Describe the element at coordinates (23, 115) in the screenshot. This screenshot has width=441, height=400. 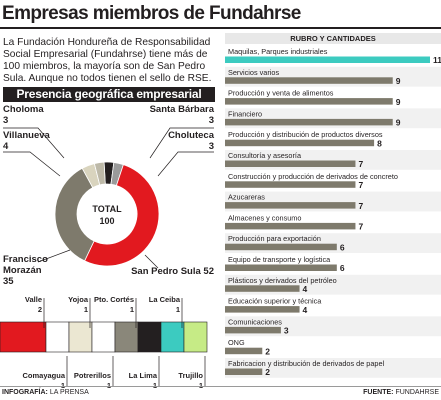
I see `label-choloma: Choloma 3` at that location.